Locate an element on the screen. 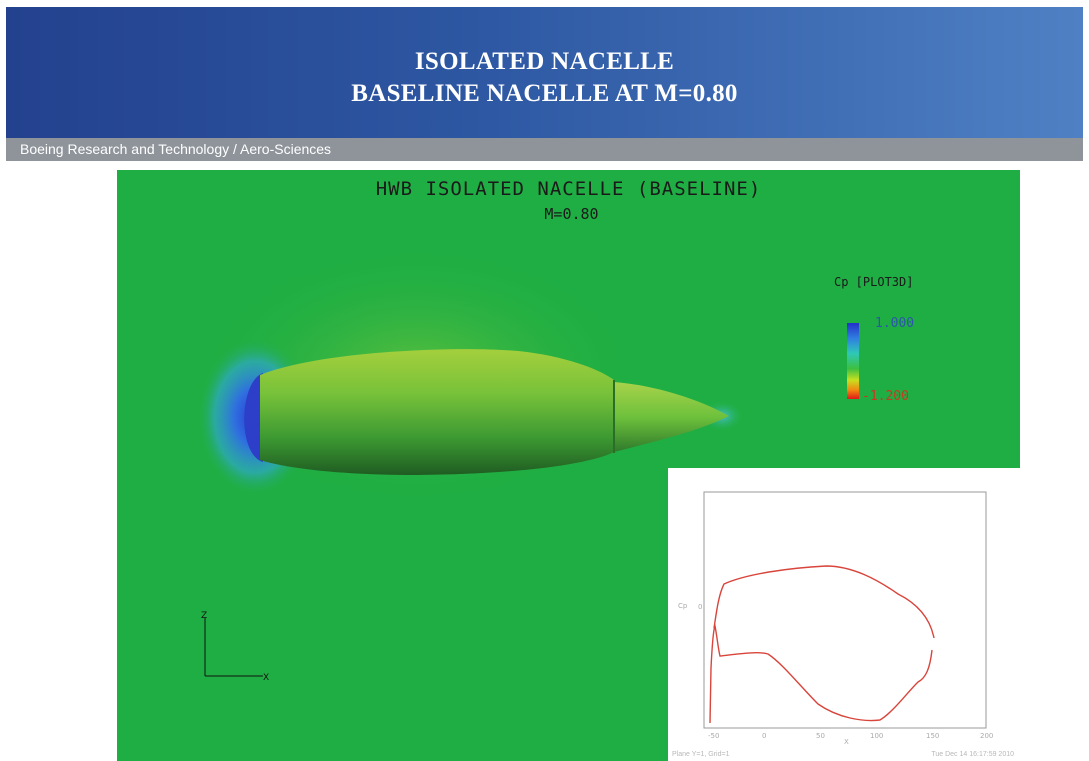  cp-lower-curve is located at coordinates (821, 673).